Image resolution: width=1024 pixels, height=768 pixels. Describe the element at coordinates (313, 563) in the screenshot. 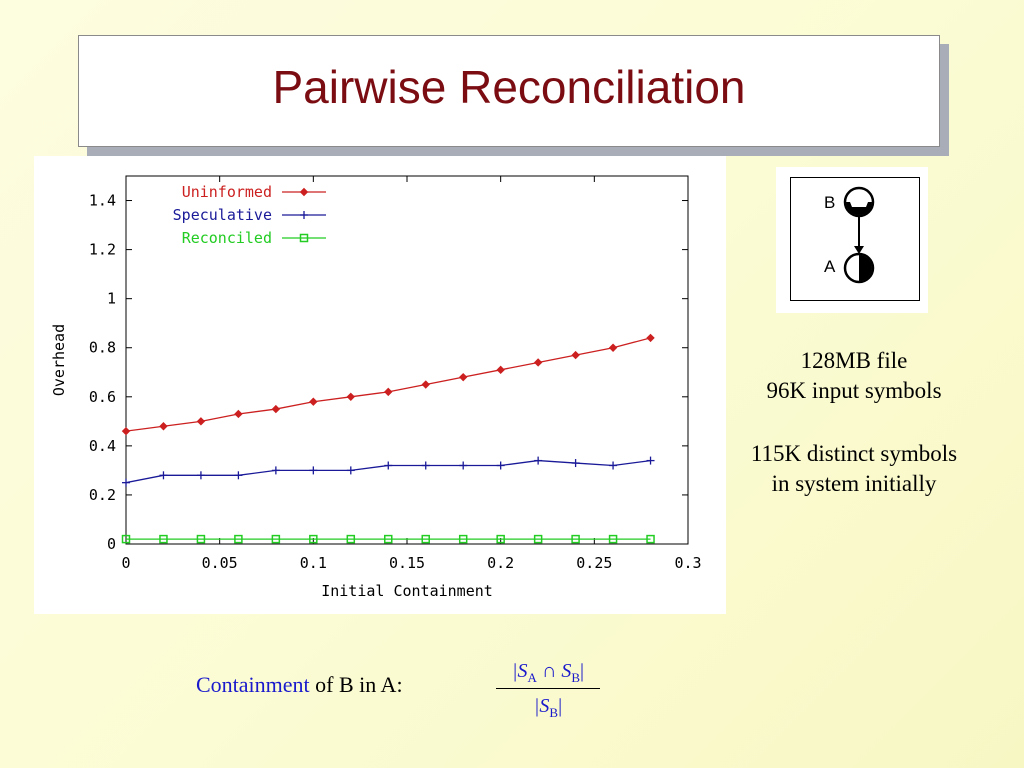

I see `x-tick-label: 0.1` at that location.